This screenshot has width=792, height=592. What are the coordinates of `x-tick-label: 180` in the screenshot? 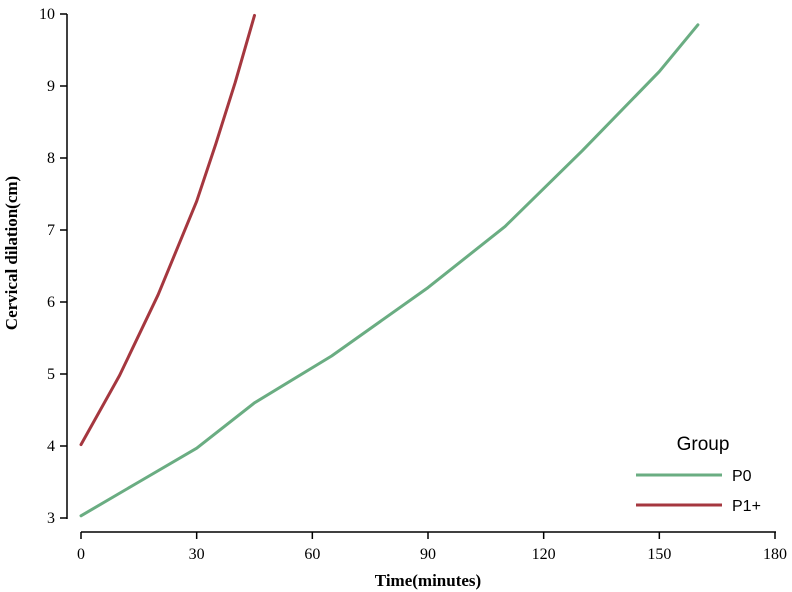 It's located at (775, 554).